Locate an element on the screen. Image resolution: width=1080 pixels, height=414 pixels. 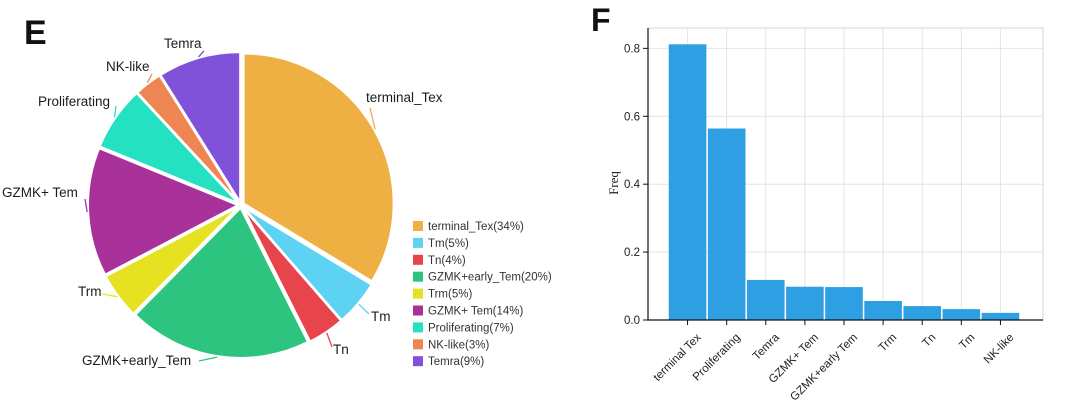
pie-label-temra: Temra is located at coordinates (183, 43).